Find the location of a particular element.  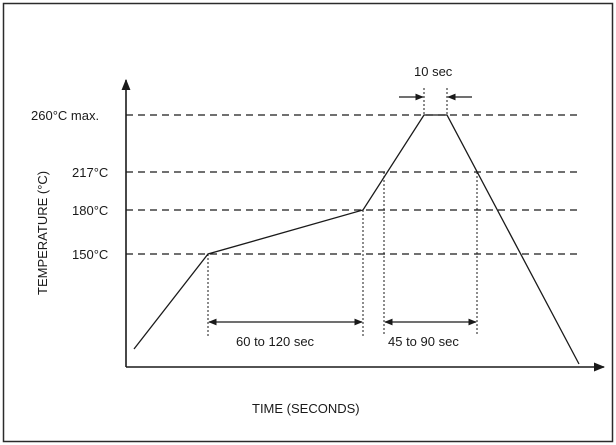

liquidus-interval-label: 45 to 90 sec is located at coordinates (423, 341).